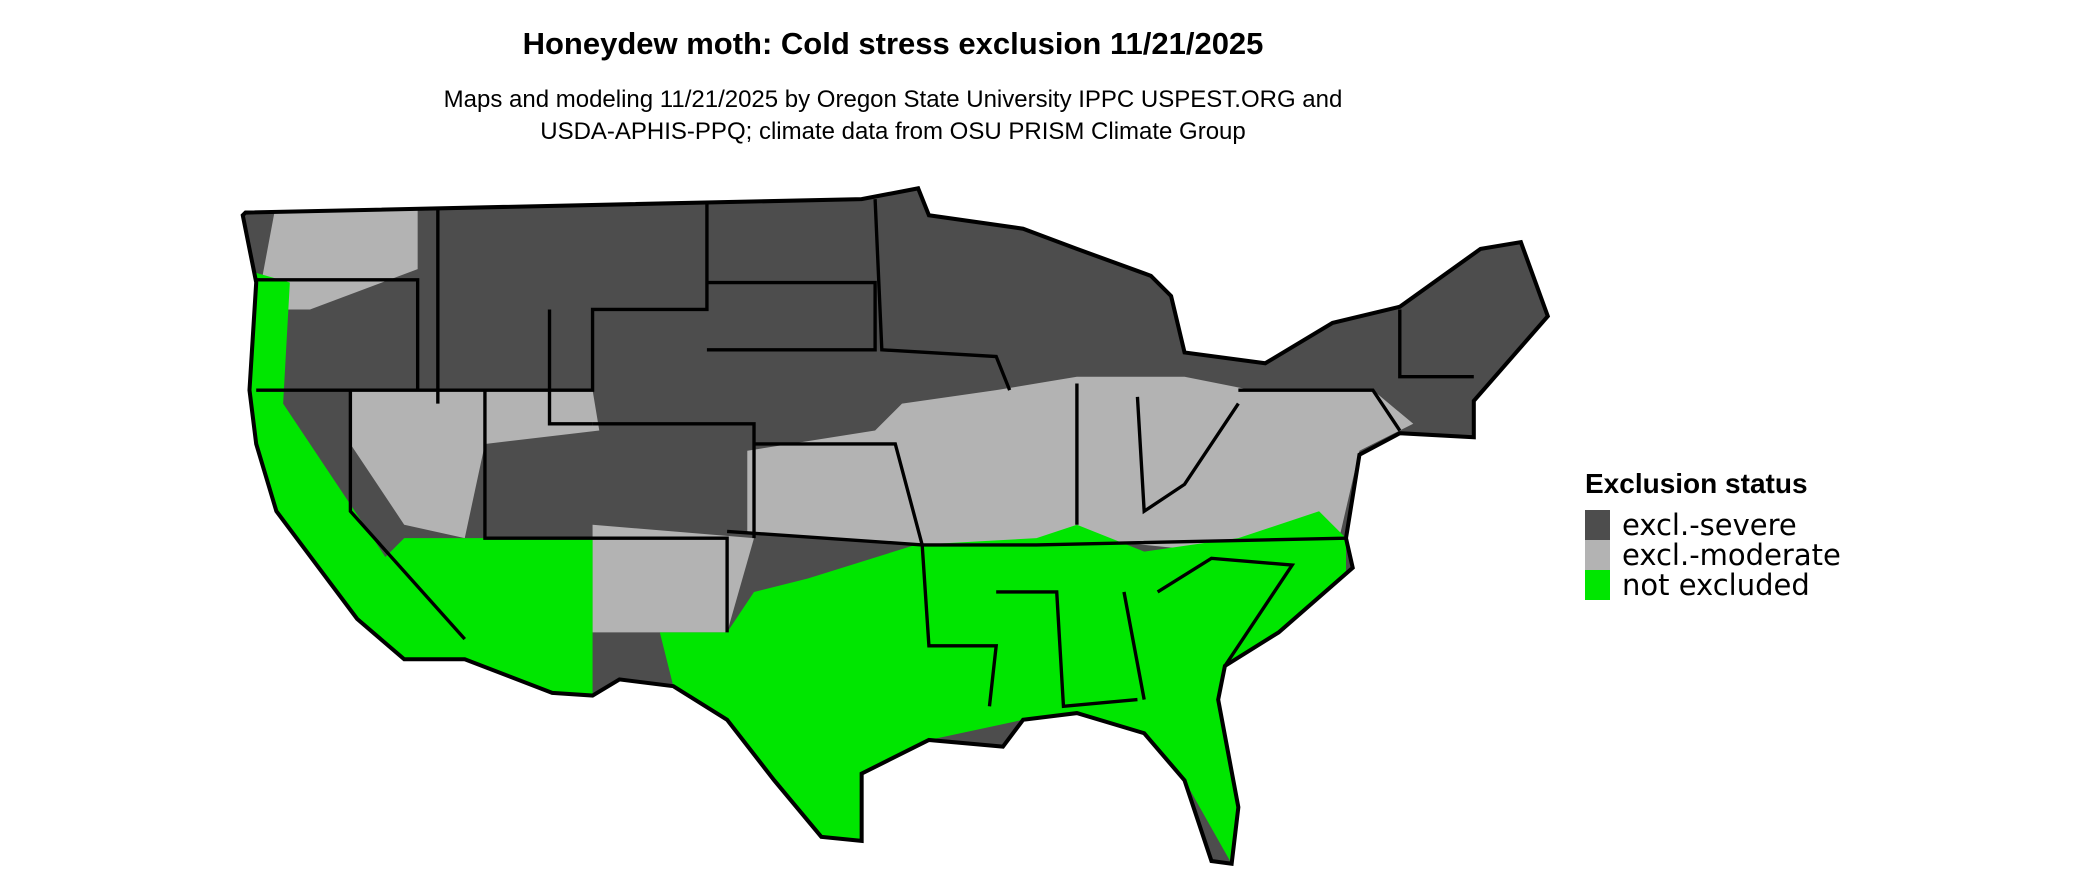 The width and height of the screenshot is (2100, 892). Describe the element at coordinates (1731, 555) in the screenshot. I see `legend-label: excl.-moderate` at that location.